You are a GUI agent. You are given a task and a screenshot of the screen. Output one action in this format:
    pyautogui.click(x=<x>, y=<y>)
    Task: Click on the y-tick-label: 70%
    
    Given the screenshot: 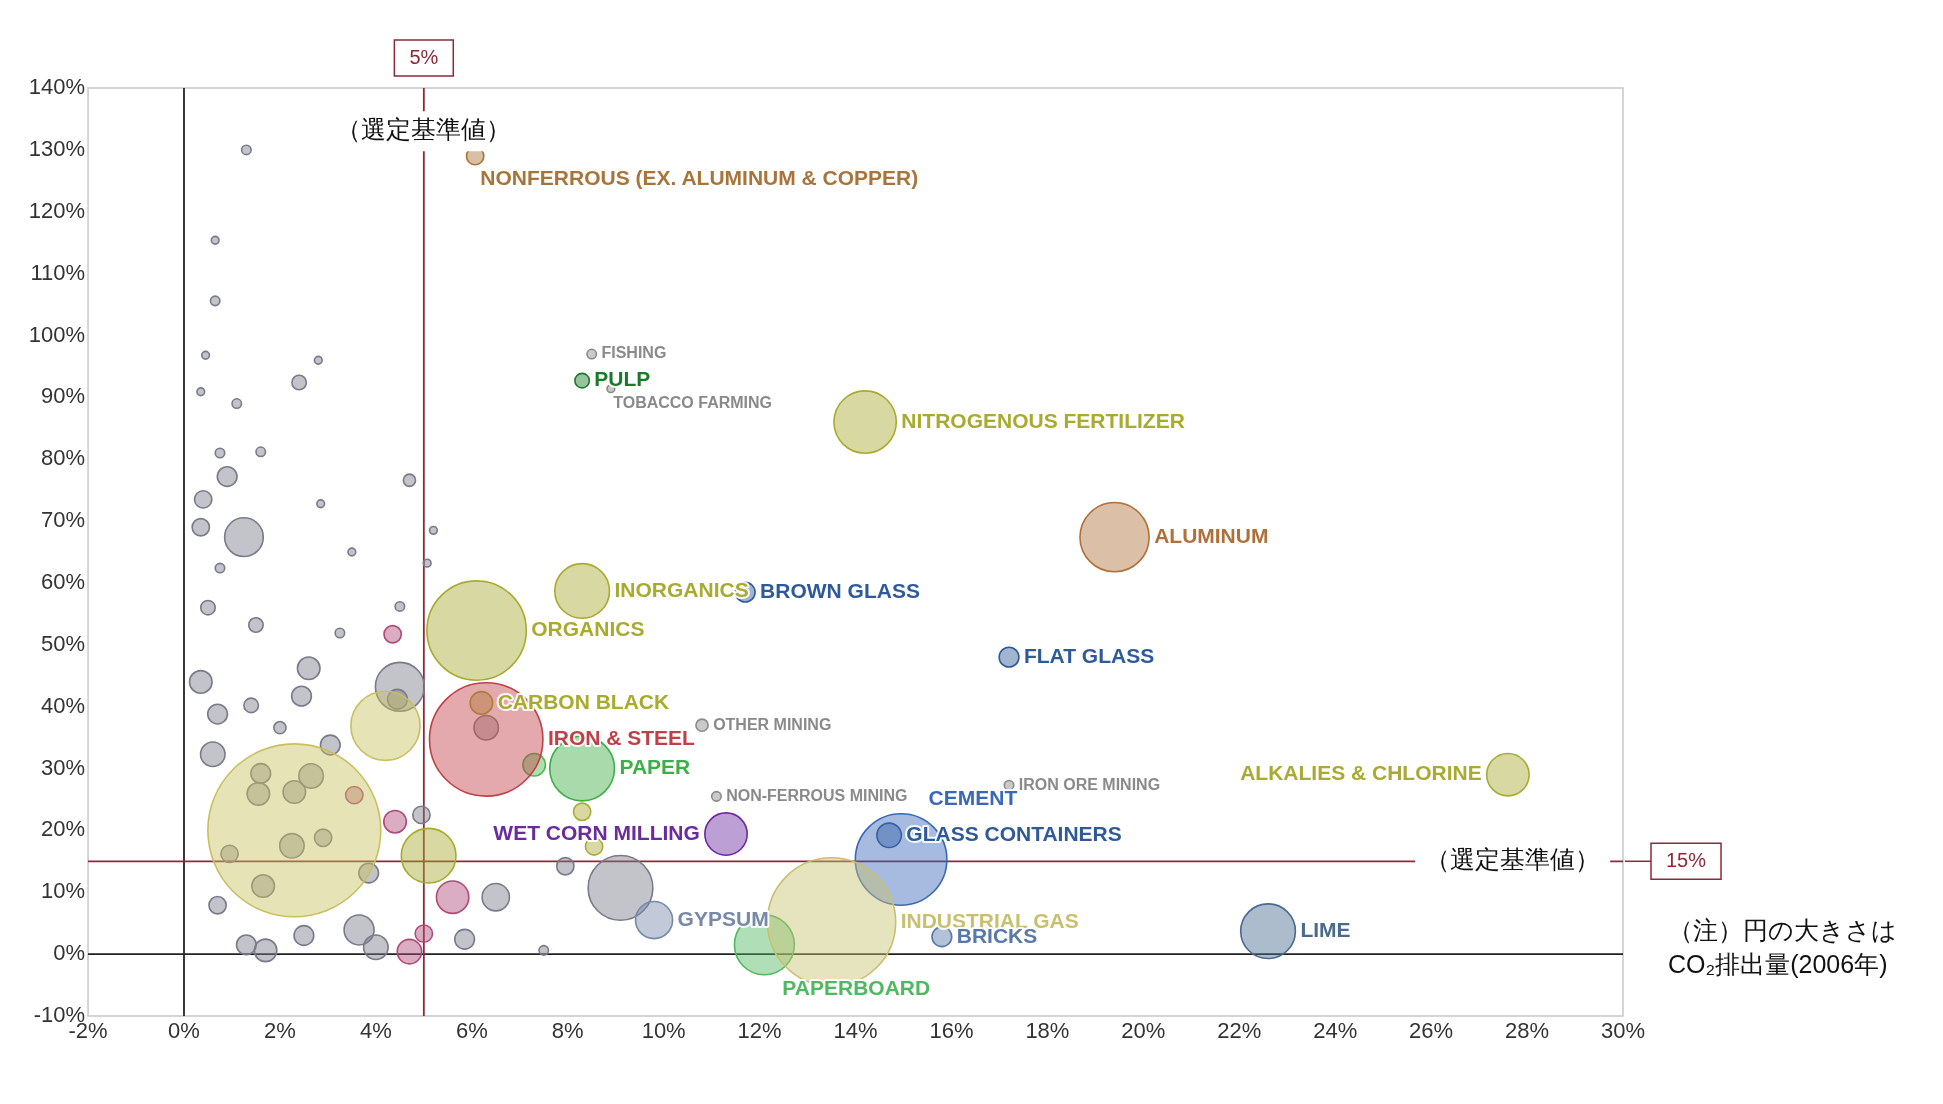 What is the action you would take?
    pyautogui.click(x=63, y=520)
    